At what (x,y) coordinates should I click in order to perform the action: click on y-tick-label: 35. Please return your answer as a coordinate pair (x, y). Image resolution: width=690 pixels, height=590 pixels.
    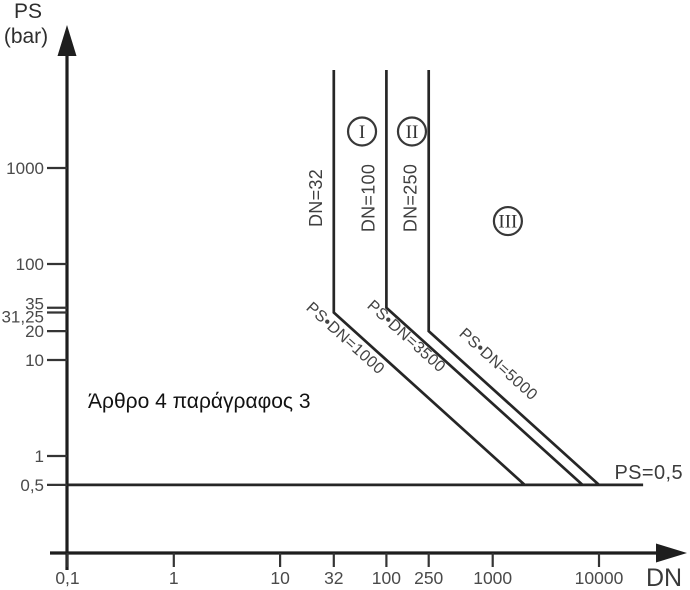
    Looking at the image, I should click on (34, 304).